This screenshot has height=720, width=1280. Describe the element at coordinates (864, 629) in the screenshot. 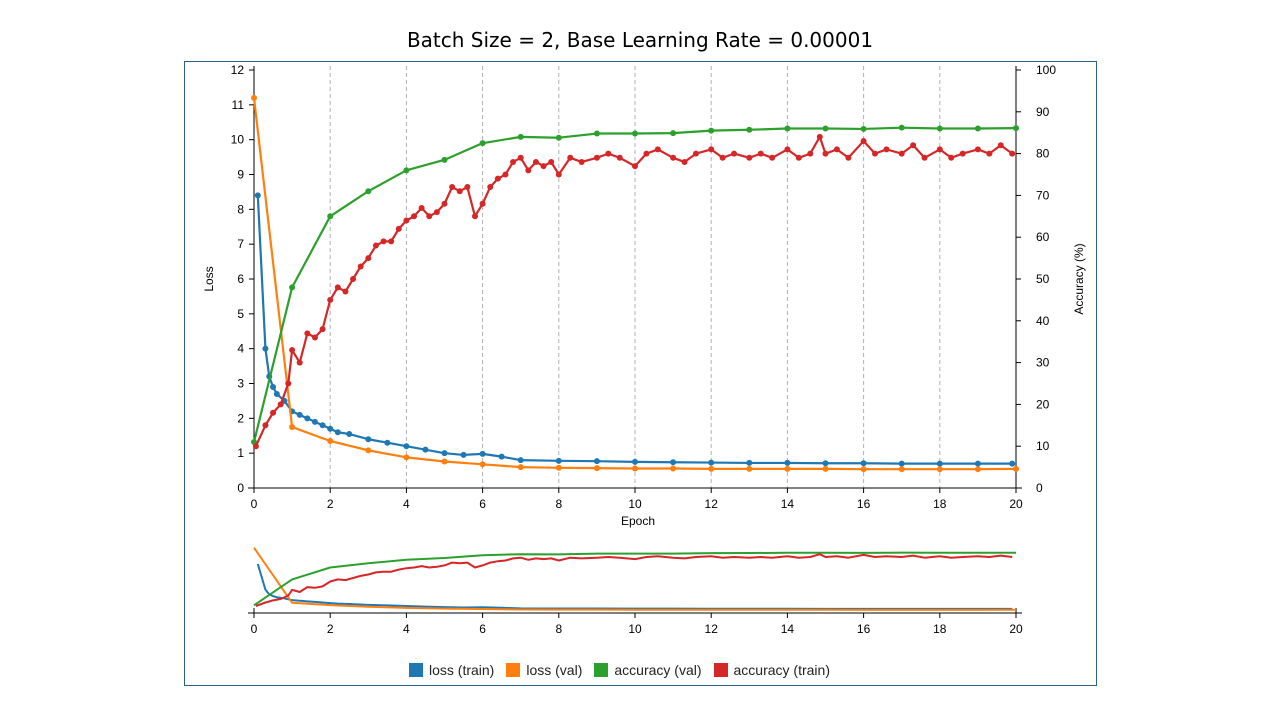

I see `nav-x-tick-label: 16` at that location.